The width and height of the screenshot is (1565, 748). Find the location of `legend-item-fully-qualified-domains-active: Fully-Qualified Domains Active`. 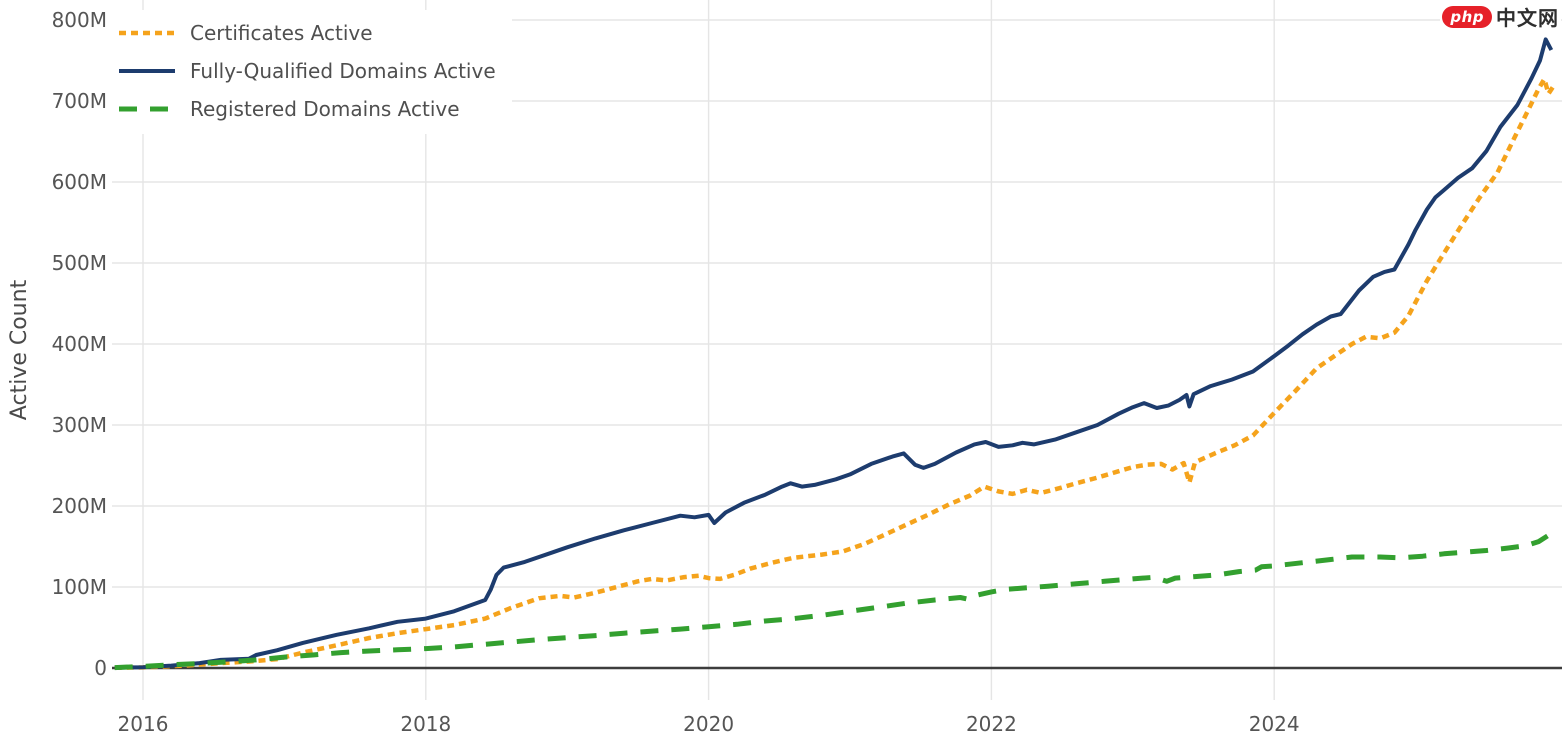

legend-item-fully-qualified-domains-active: Fully-Qualified Domains Active is located at coordinates (307, 71).